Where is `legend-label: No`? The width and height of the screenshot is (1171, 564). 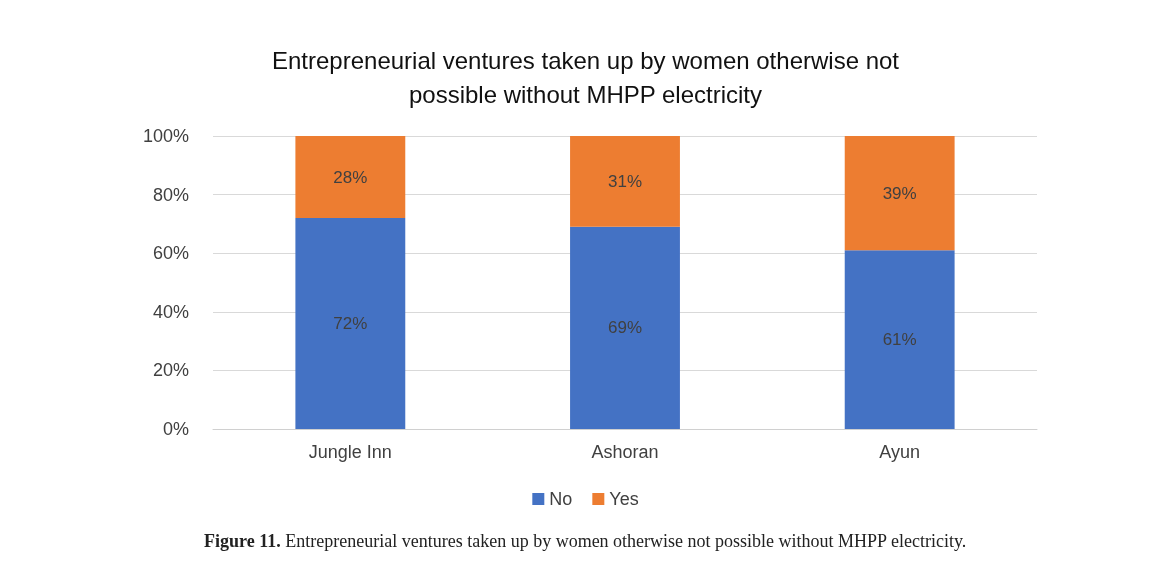 legend-label: No is located at coordinates (561, 499).